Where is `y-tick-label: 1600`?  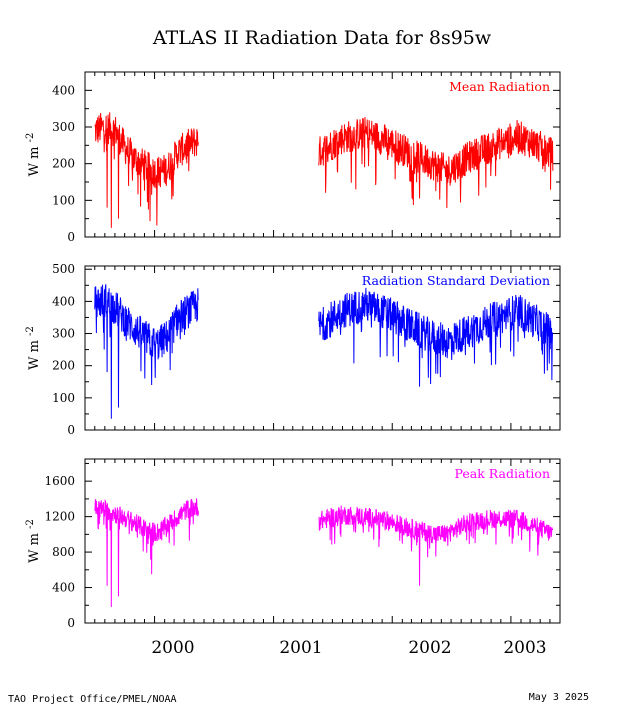 y-tick-label: 1600 is located at coordinates (59, 481).